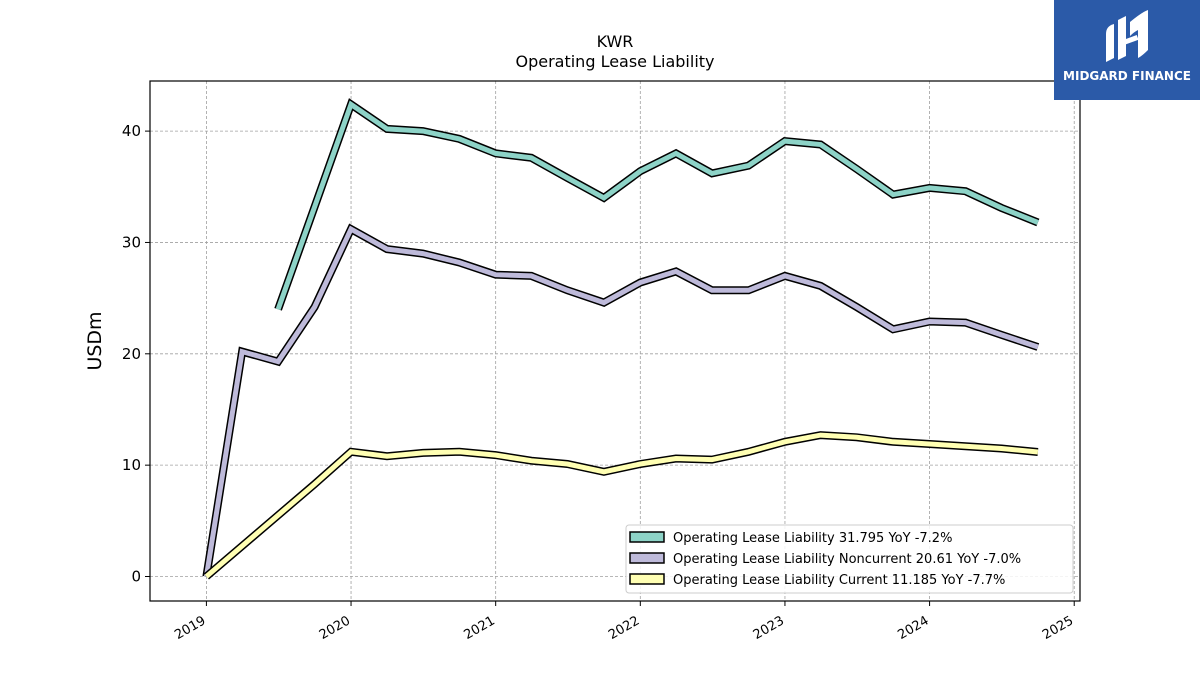 Image resolution: width=1200 pixels, height=675 pixels. Describe the element at coordinates (1127, 36) in the screenshot. I see `logo-mark-icon` at that location.